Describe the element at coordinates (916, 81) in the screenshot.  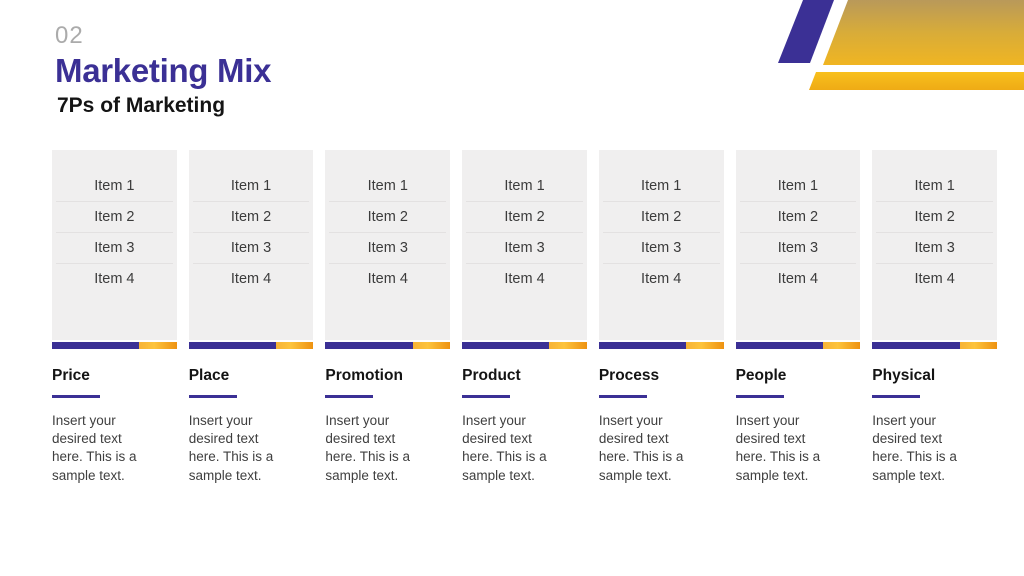
I see `decor-gold-strip` at that location.